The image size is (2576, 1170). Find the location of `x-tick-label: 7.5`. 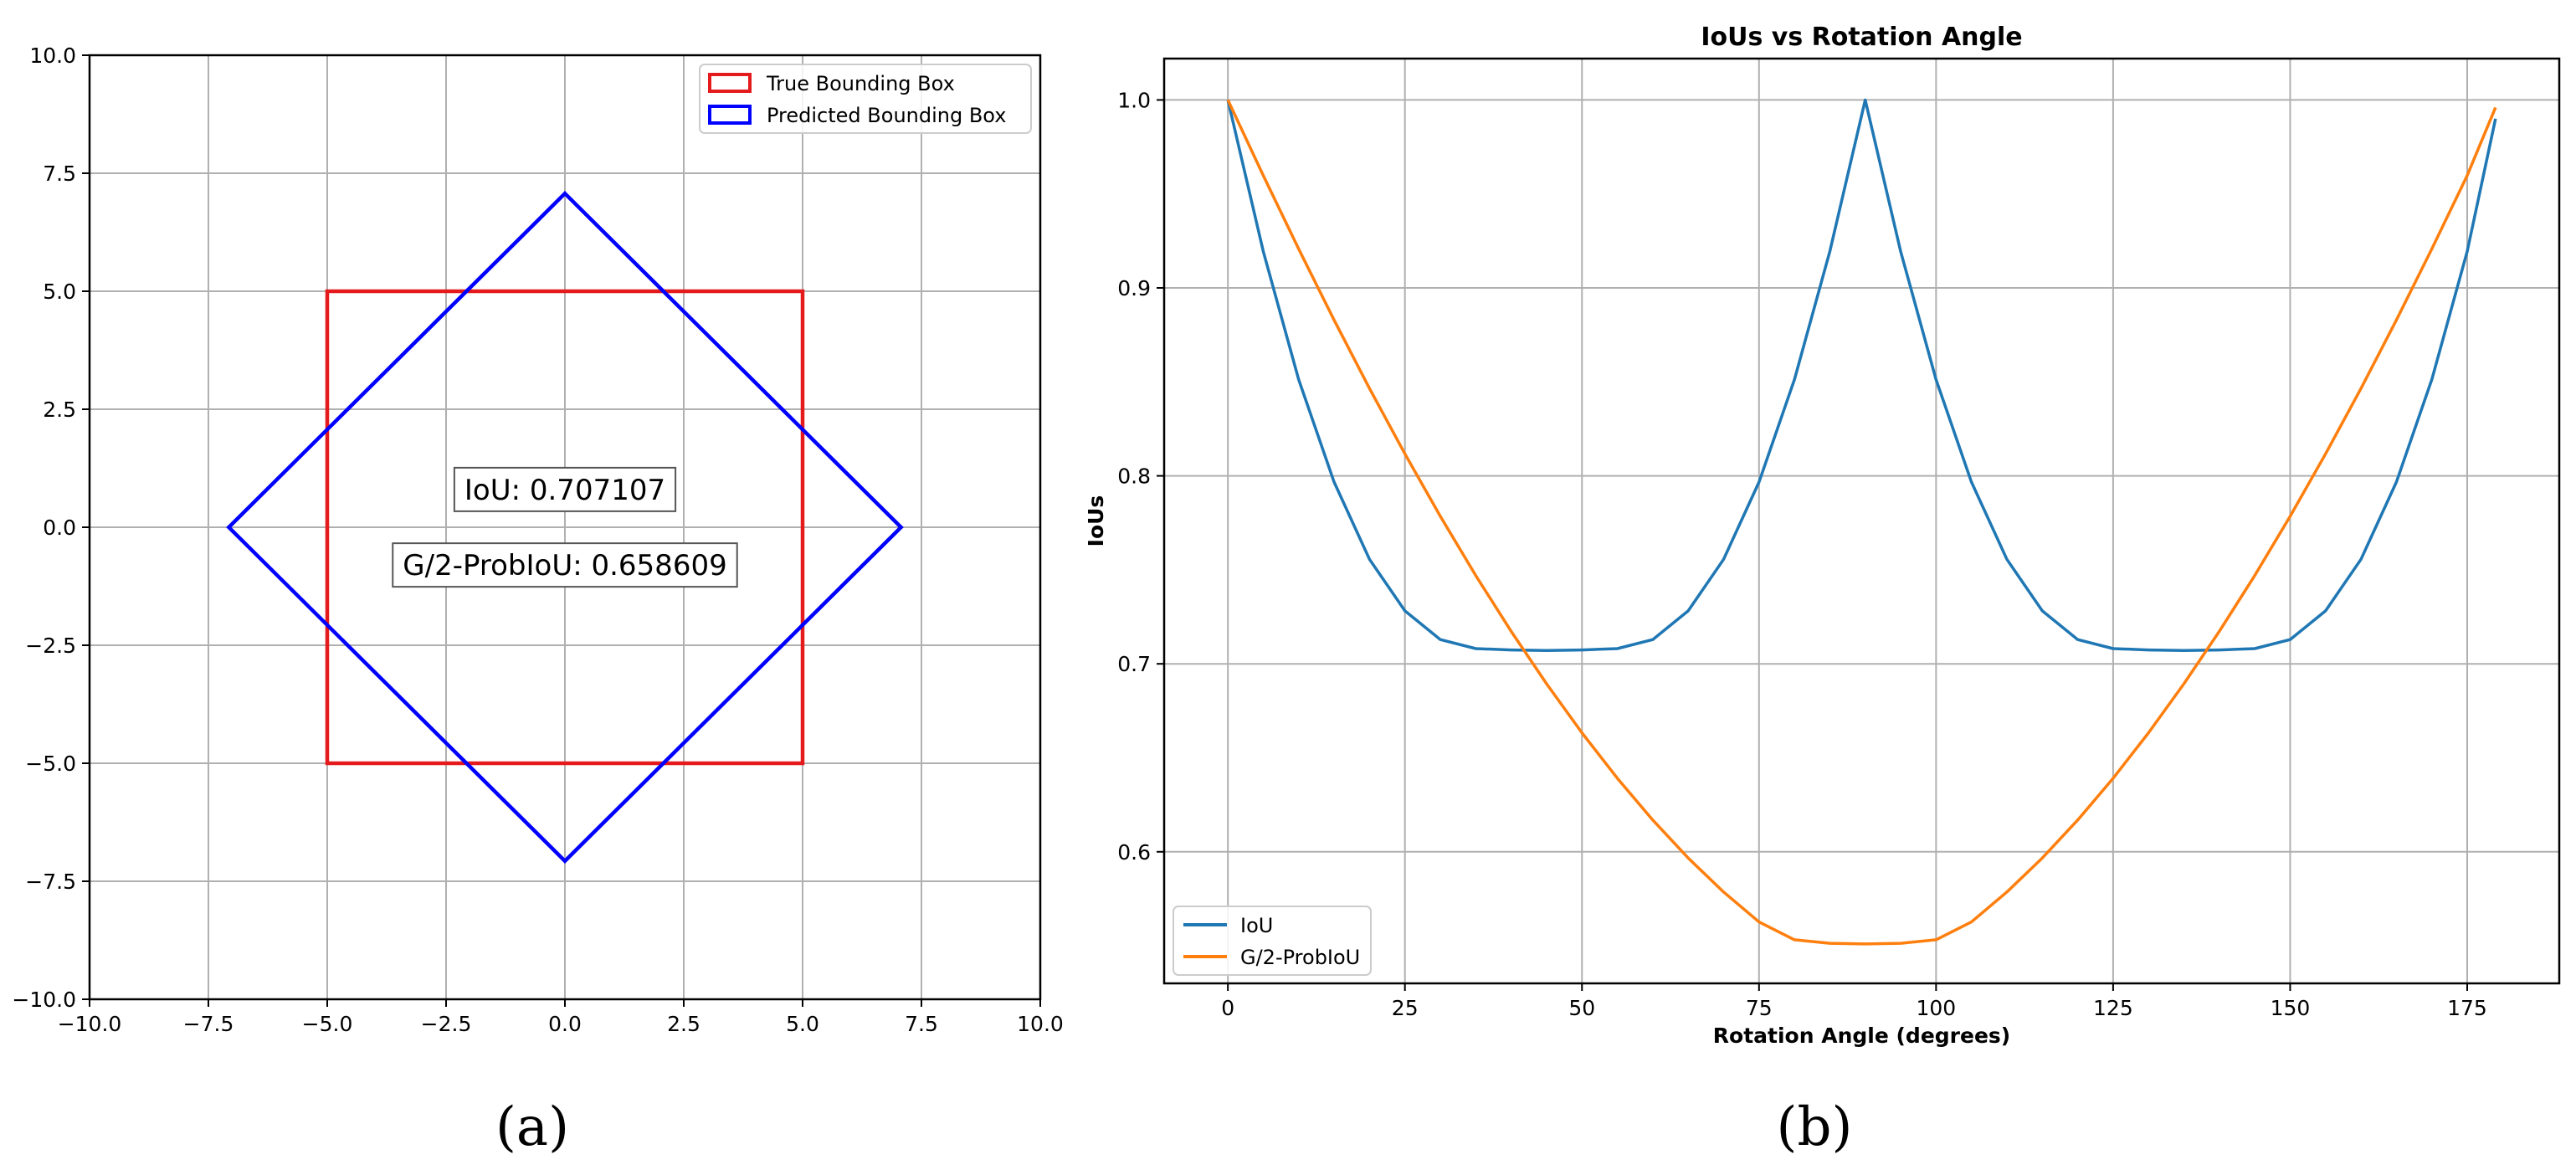

x-tick-label: 7.5 is located at coordinates (921, 1024).